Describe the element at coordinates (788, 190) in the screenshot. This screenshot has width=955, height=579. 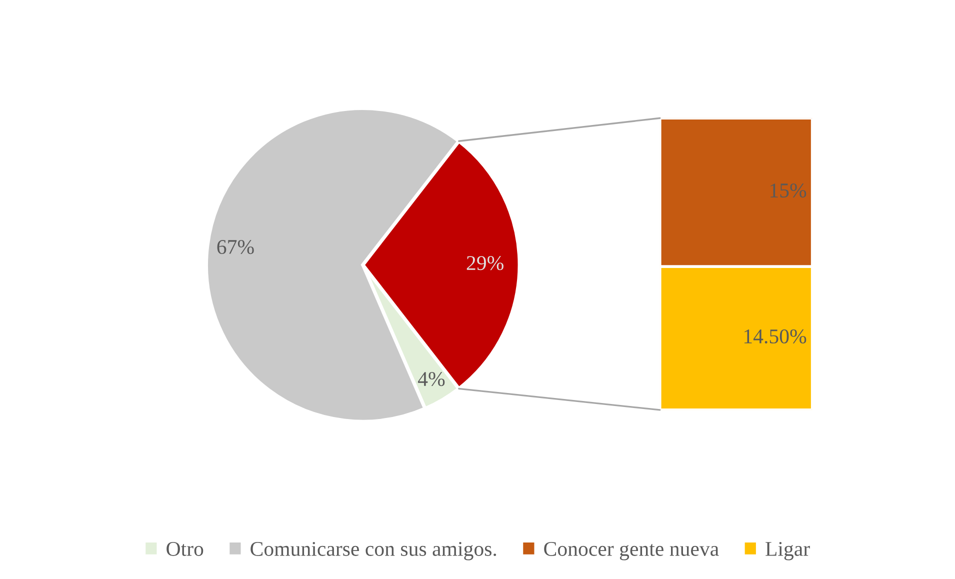
I see `data-label: 15%` at that location.